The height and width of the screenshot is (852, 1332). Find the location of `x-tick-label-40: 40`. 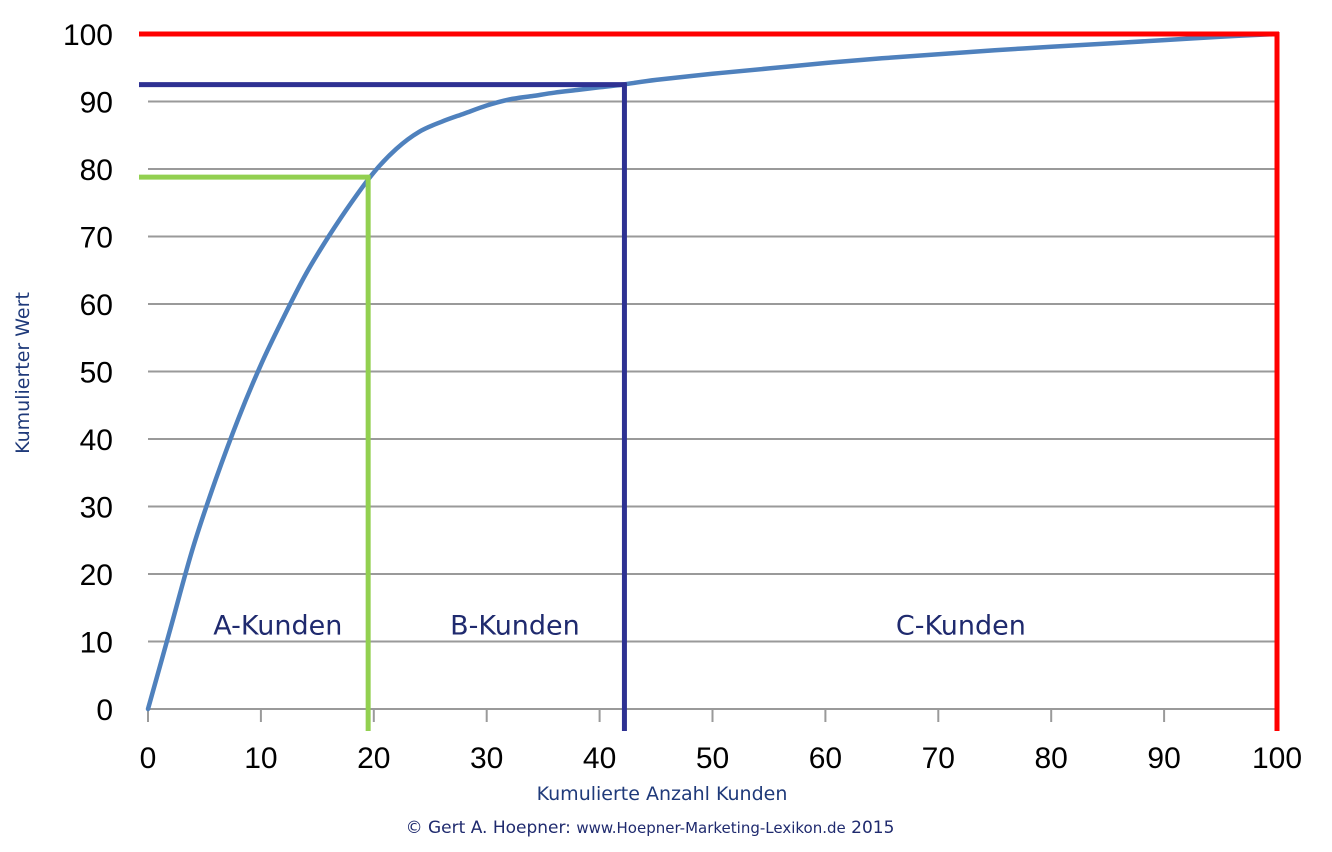

x-tick-label-40: 40 is located at coordinates (599, 758).